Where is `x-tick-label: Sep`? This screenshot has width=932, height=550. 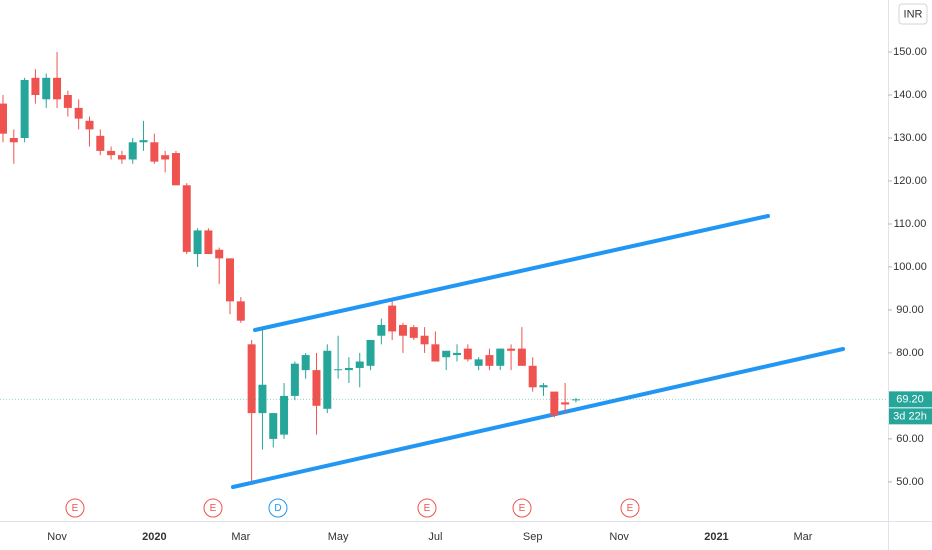
x-tick-label: Sep is located at coordinates (533, 537).